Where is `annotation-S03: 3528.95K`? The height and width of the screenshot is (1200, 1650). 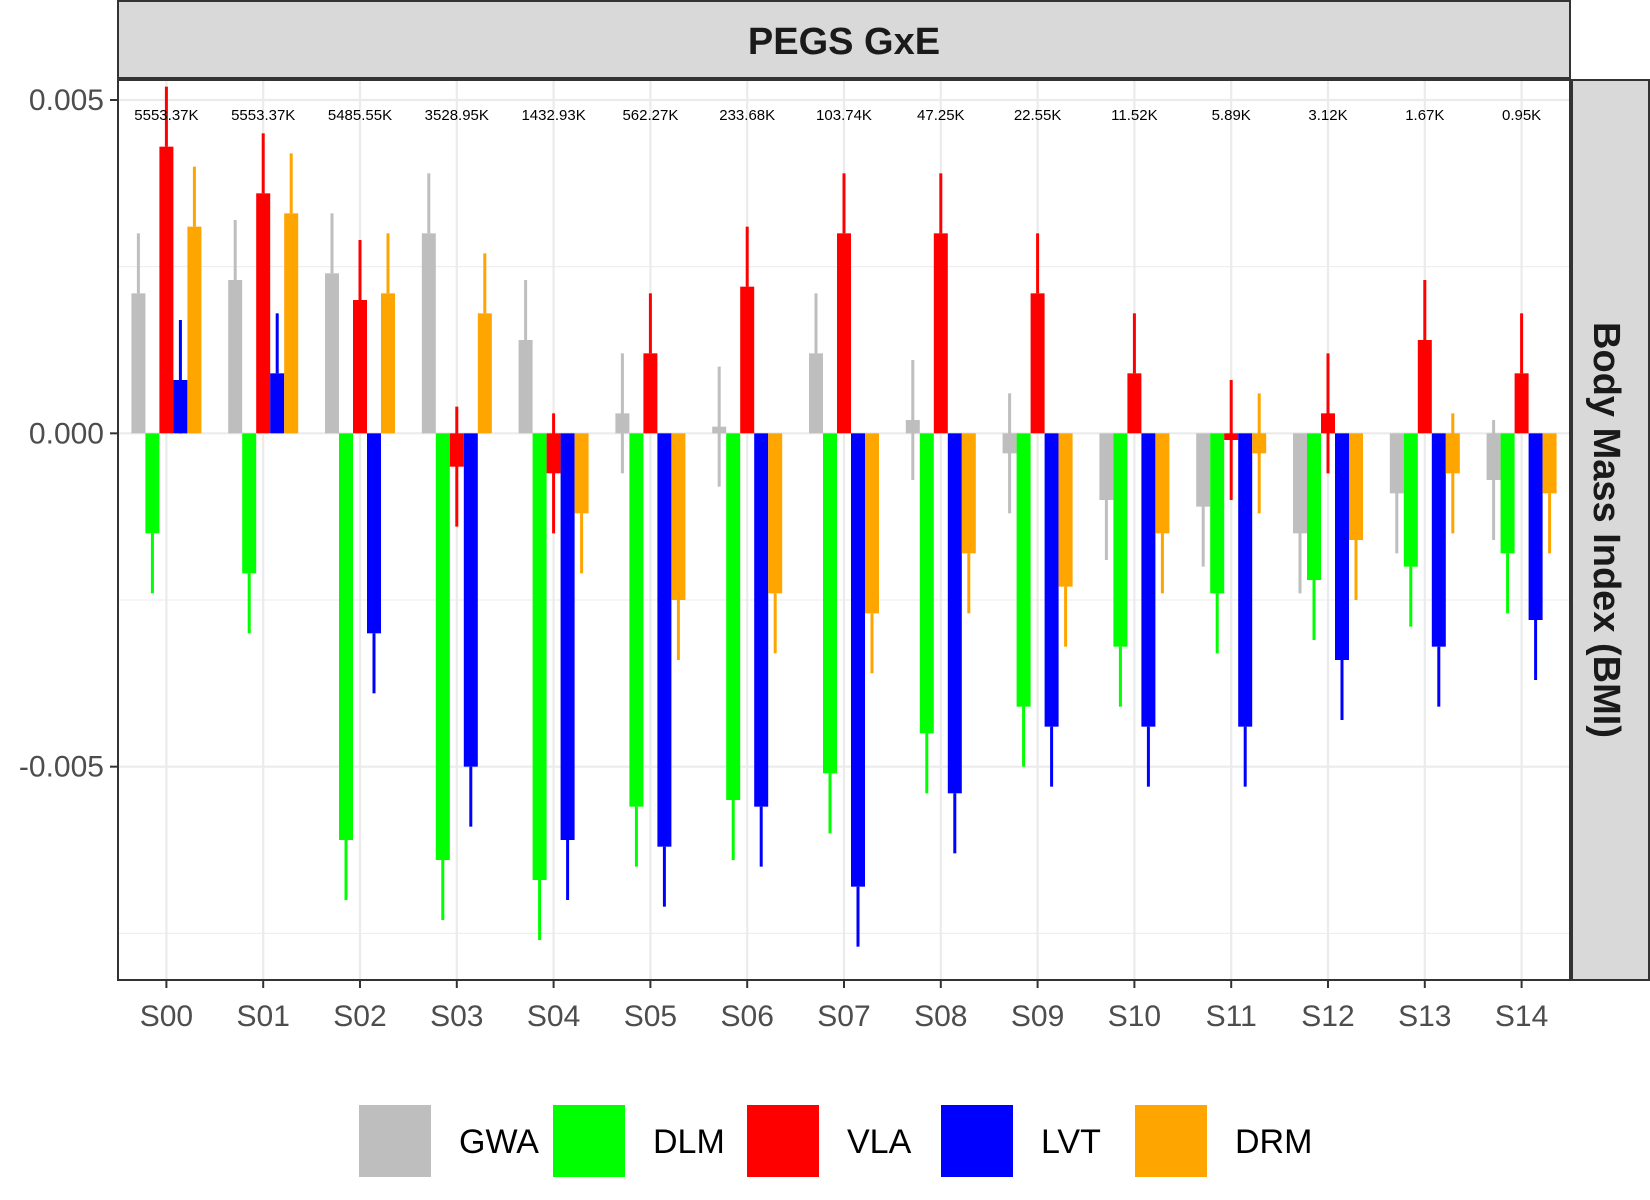 annotation-S03: 3528.95K is located at coordinates (457, 115).